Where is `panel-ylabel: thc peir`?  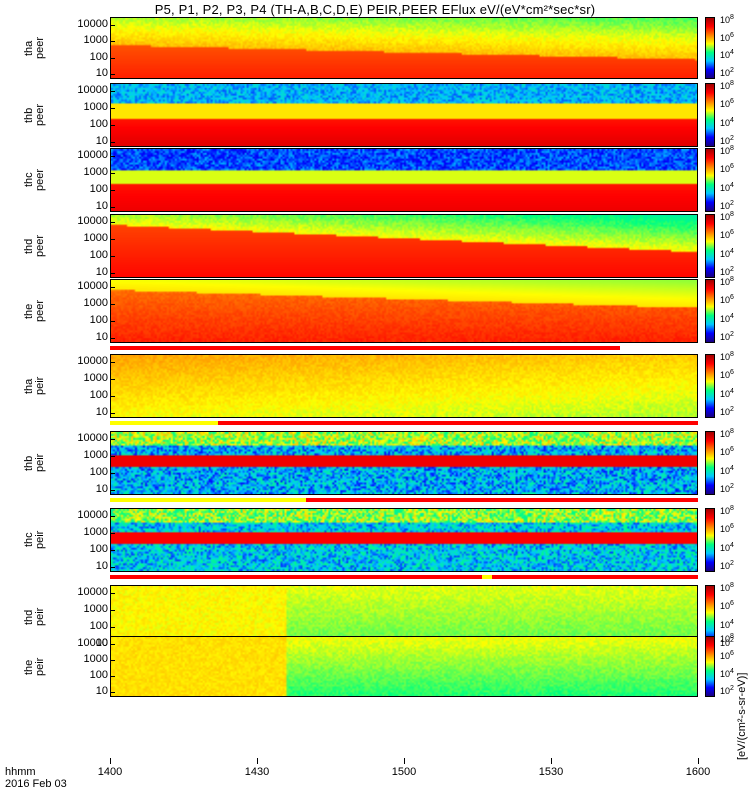 panel-ylabel: thc peir is located at coordinates (38, 540).